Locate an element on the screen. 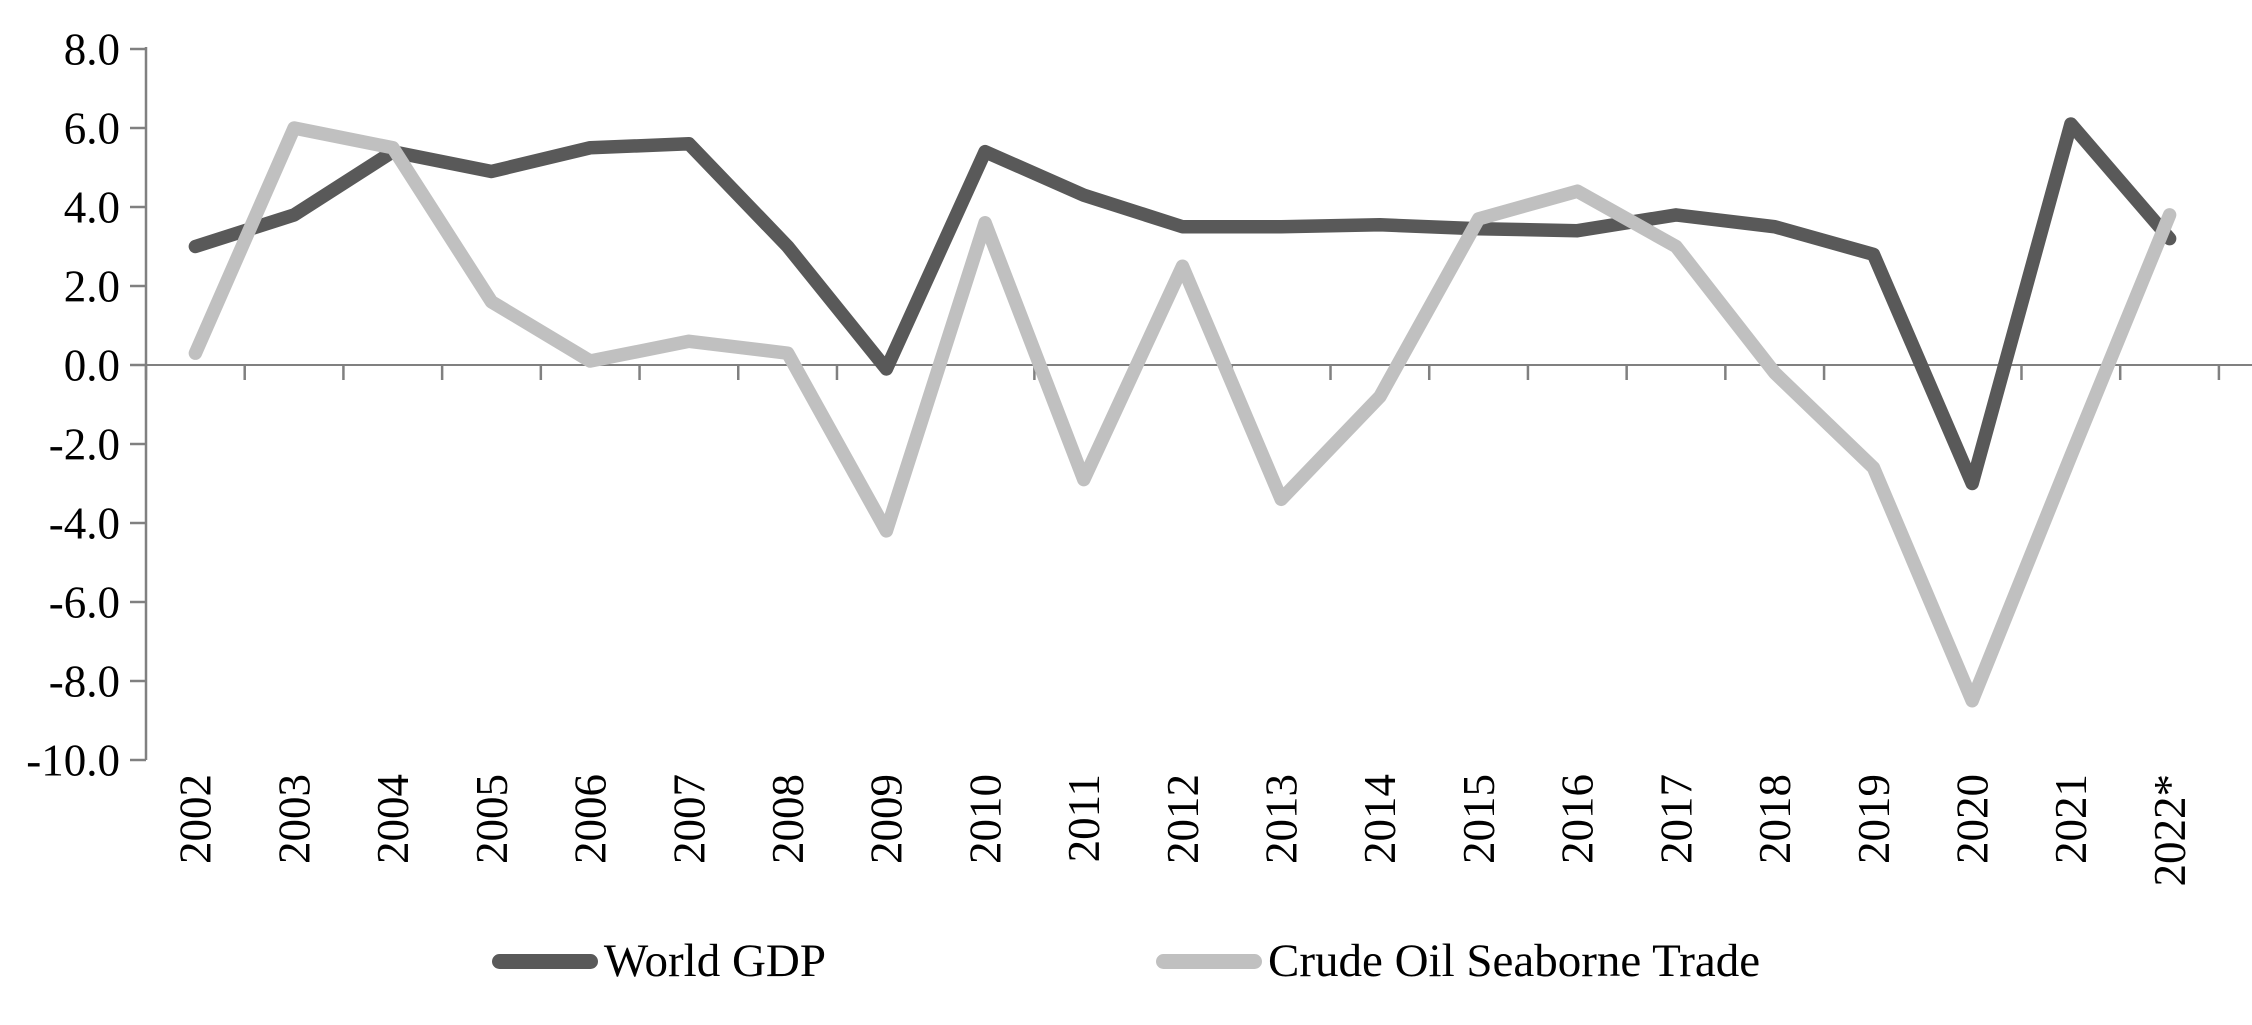 This screenshot has height=1025, width=2252. y-axis-tick-label: -10.0 is located at coordinates (73, 760).